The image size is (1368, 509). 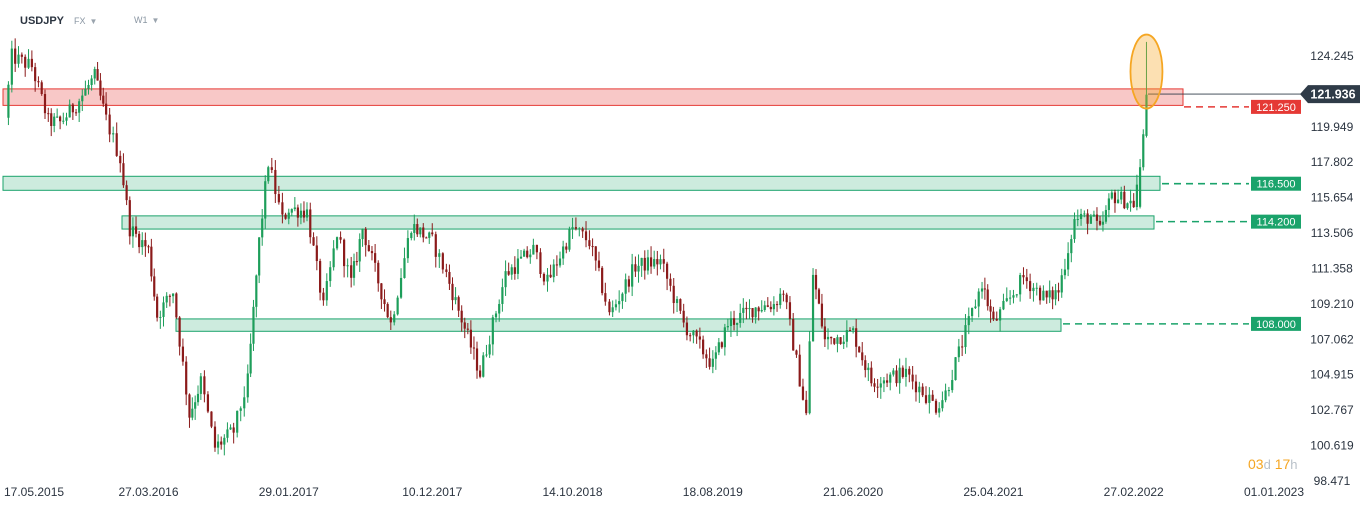 What do you see at coordinates (155, 20) in the screenshot?
I see `interval-dropdown-icon: ▼` at bounding box center [155, 20].